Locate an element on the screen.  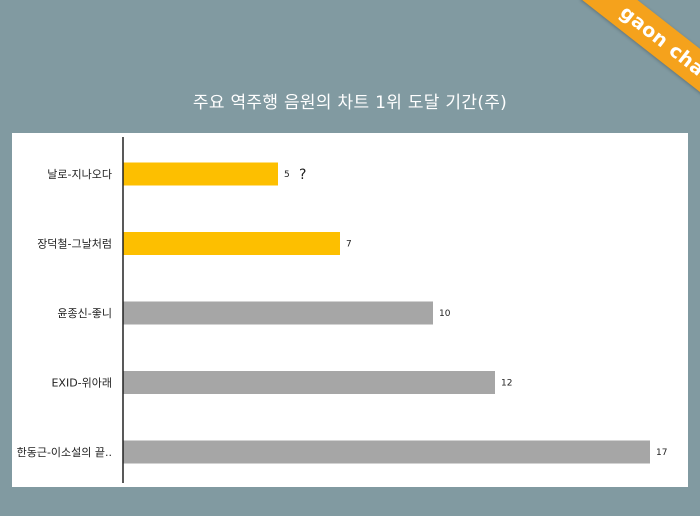
chart-title: 주요 역주행 음원의 차트 1위 도달 기간(주) is located at coordinates (350, 103).